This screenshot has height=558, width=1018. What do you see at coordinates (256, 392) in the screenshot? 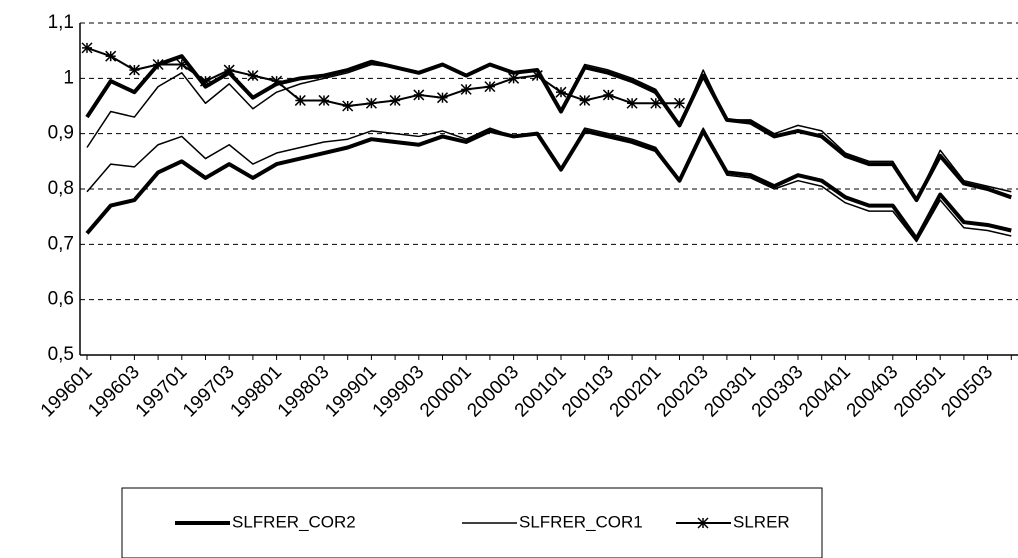
I see `x-tick-label: 199801` at bounding box center [256, 392].